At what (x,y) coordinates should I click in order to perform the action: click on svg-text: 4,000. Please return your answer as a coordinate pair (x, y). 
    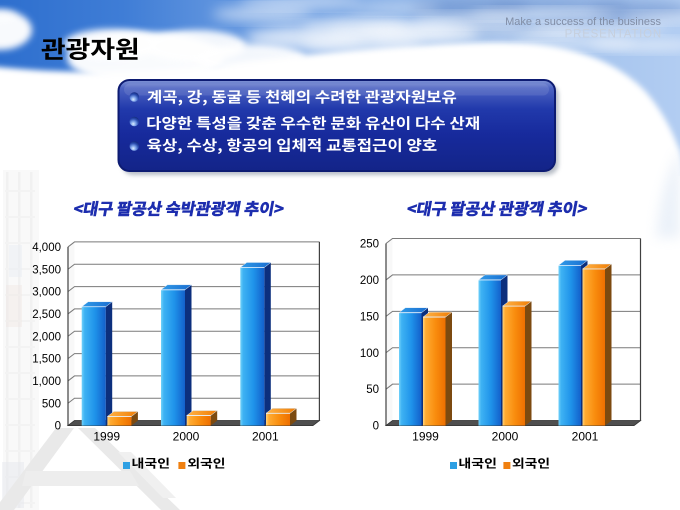
    Looking at the image, I should click on (46, 248).